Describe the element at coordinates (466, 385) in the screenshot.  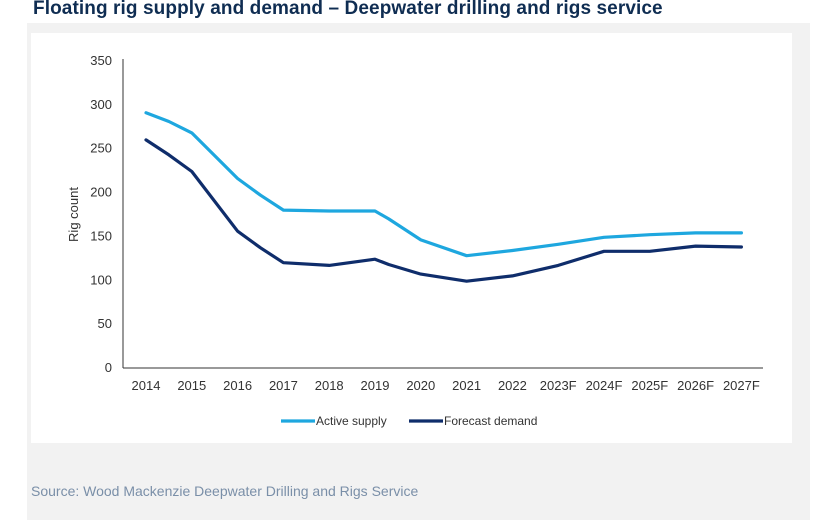
I see `x-tick-label: 2021` at that location.